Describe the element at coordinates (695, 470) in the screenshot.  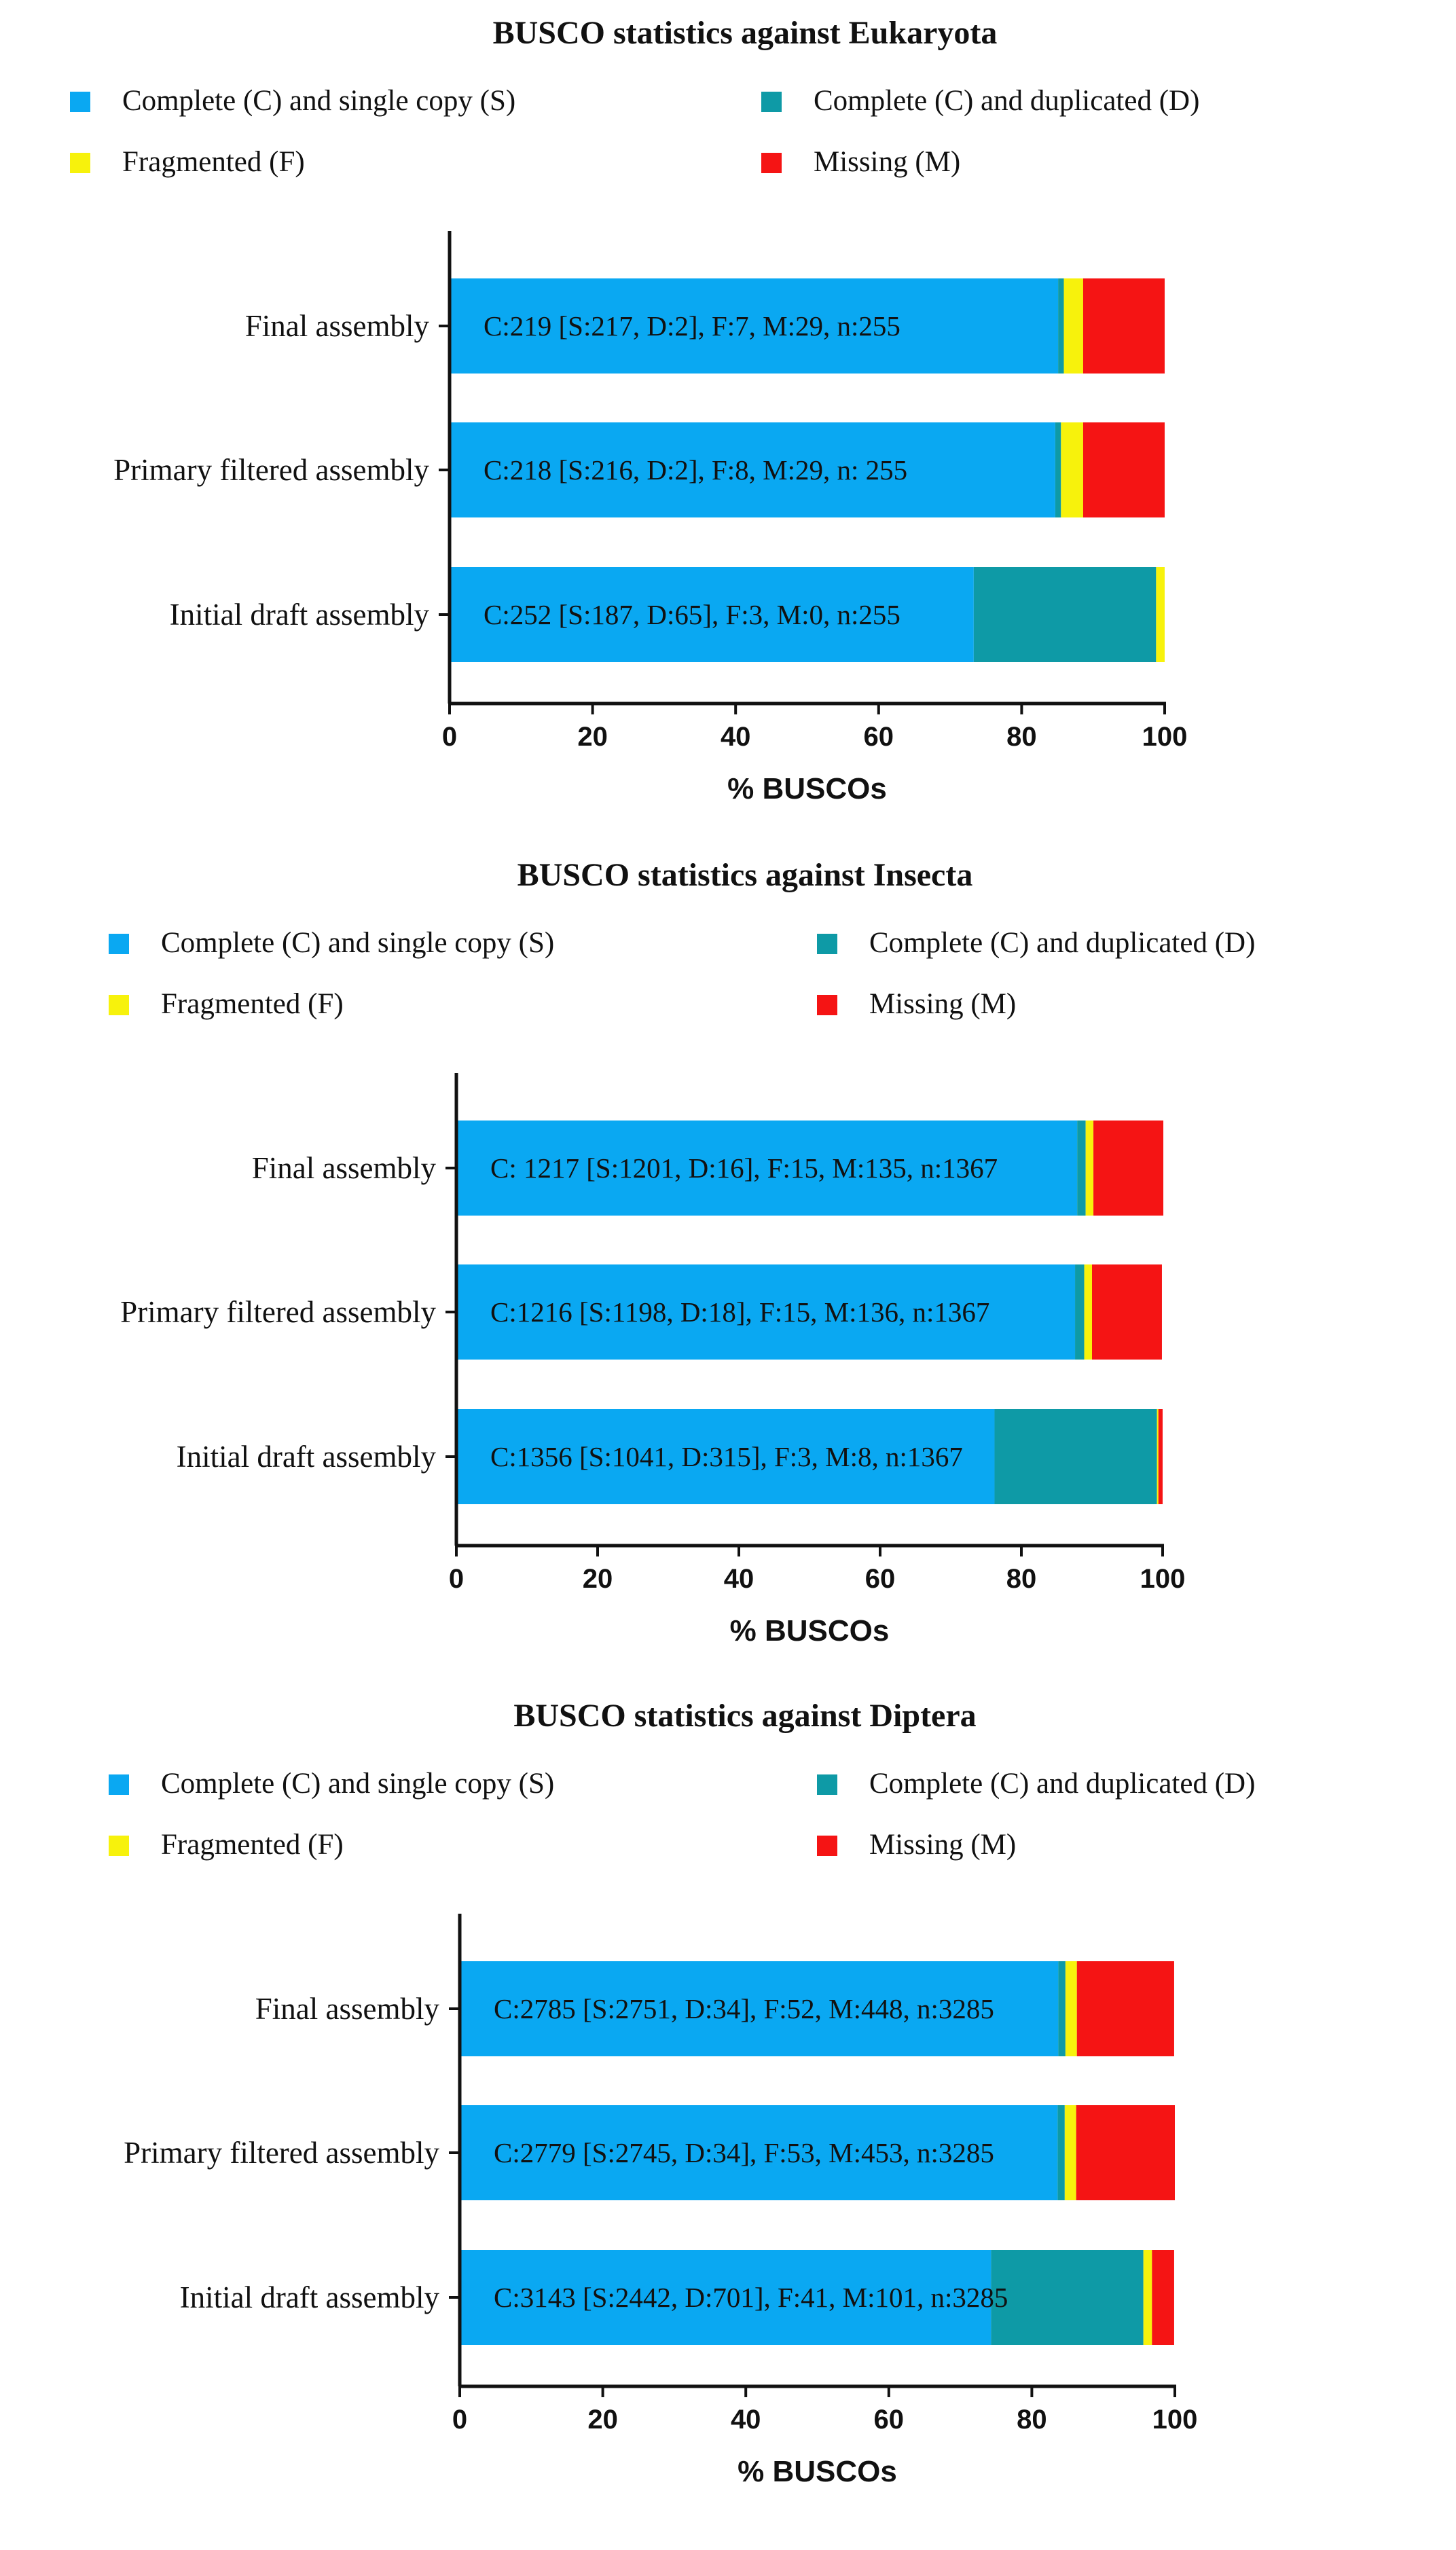
I see `bar-annotation: C:218 [S:216, D:2], F:8, M:29, n: 255` at that location.